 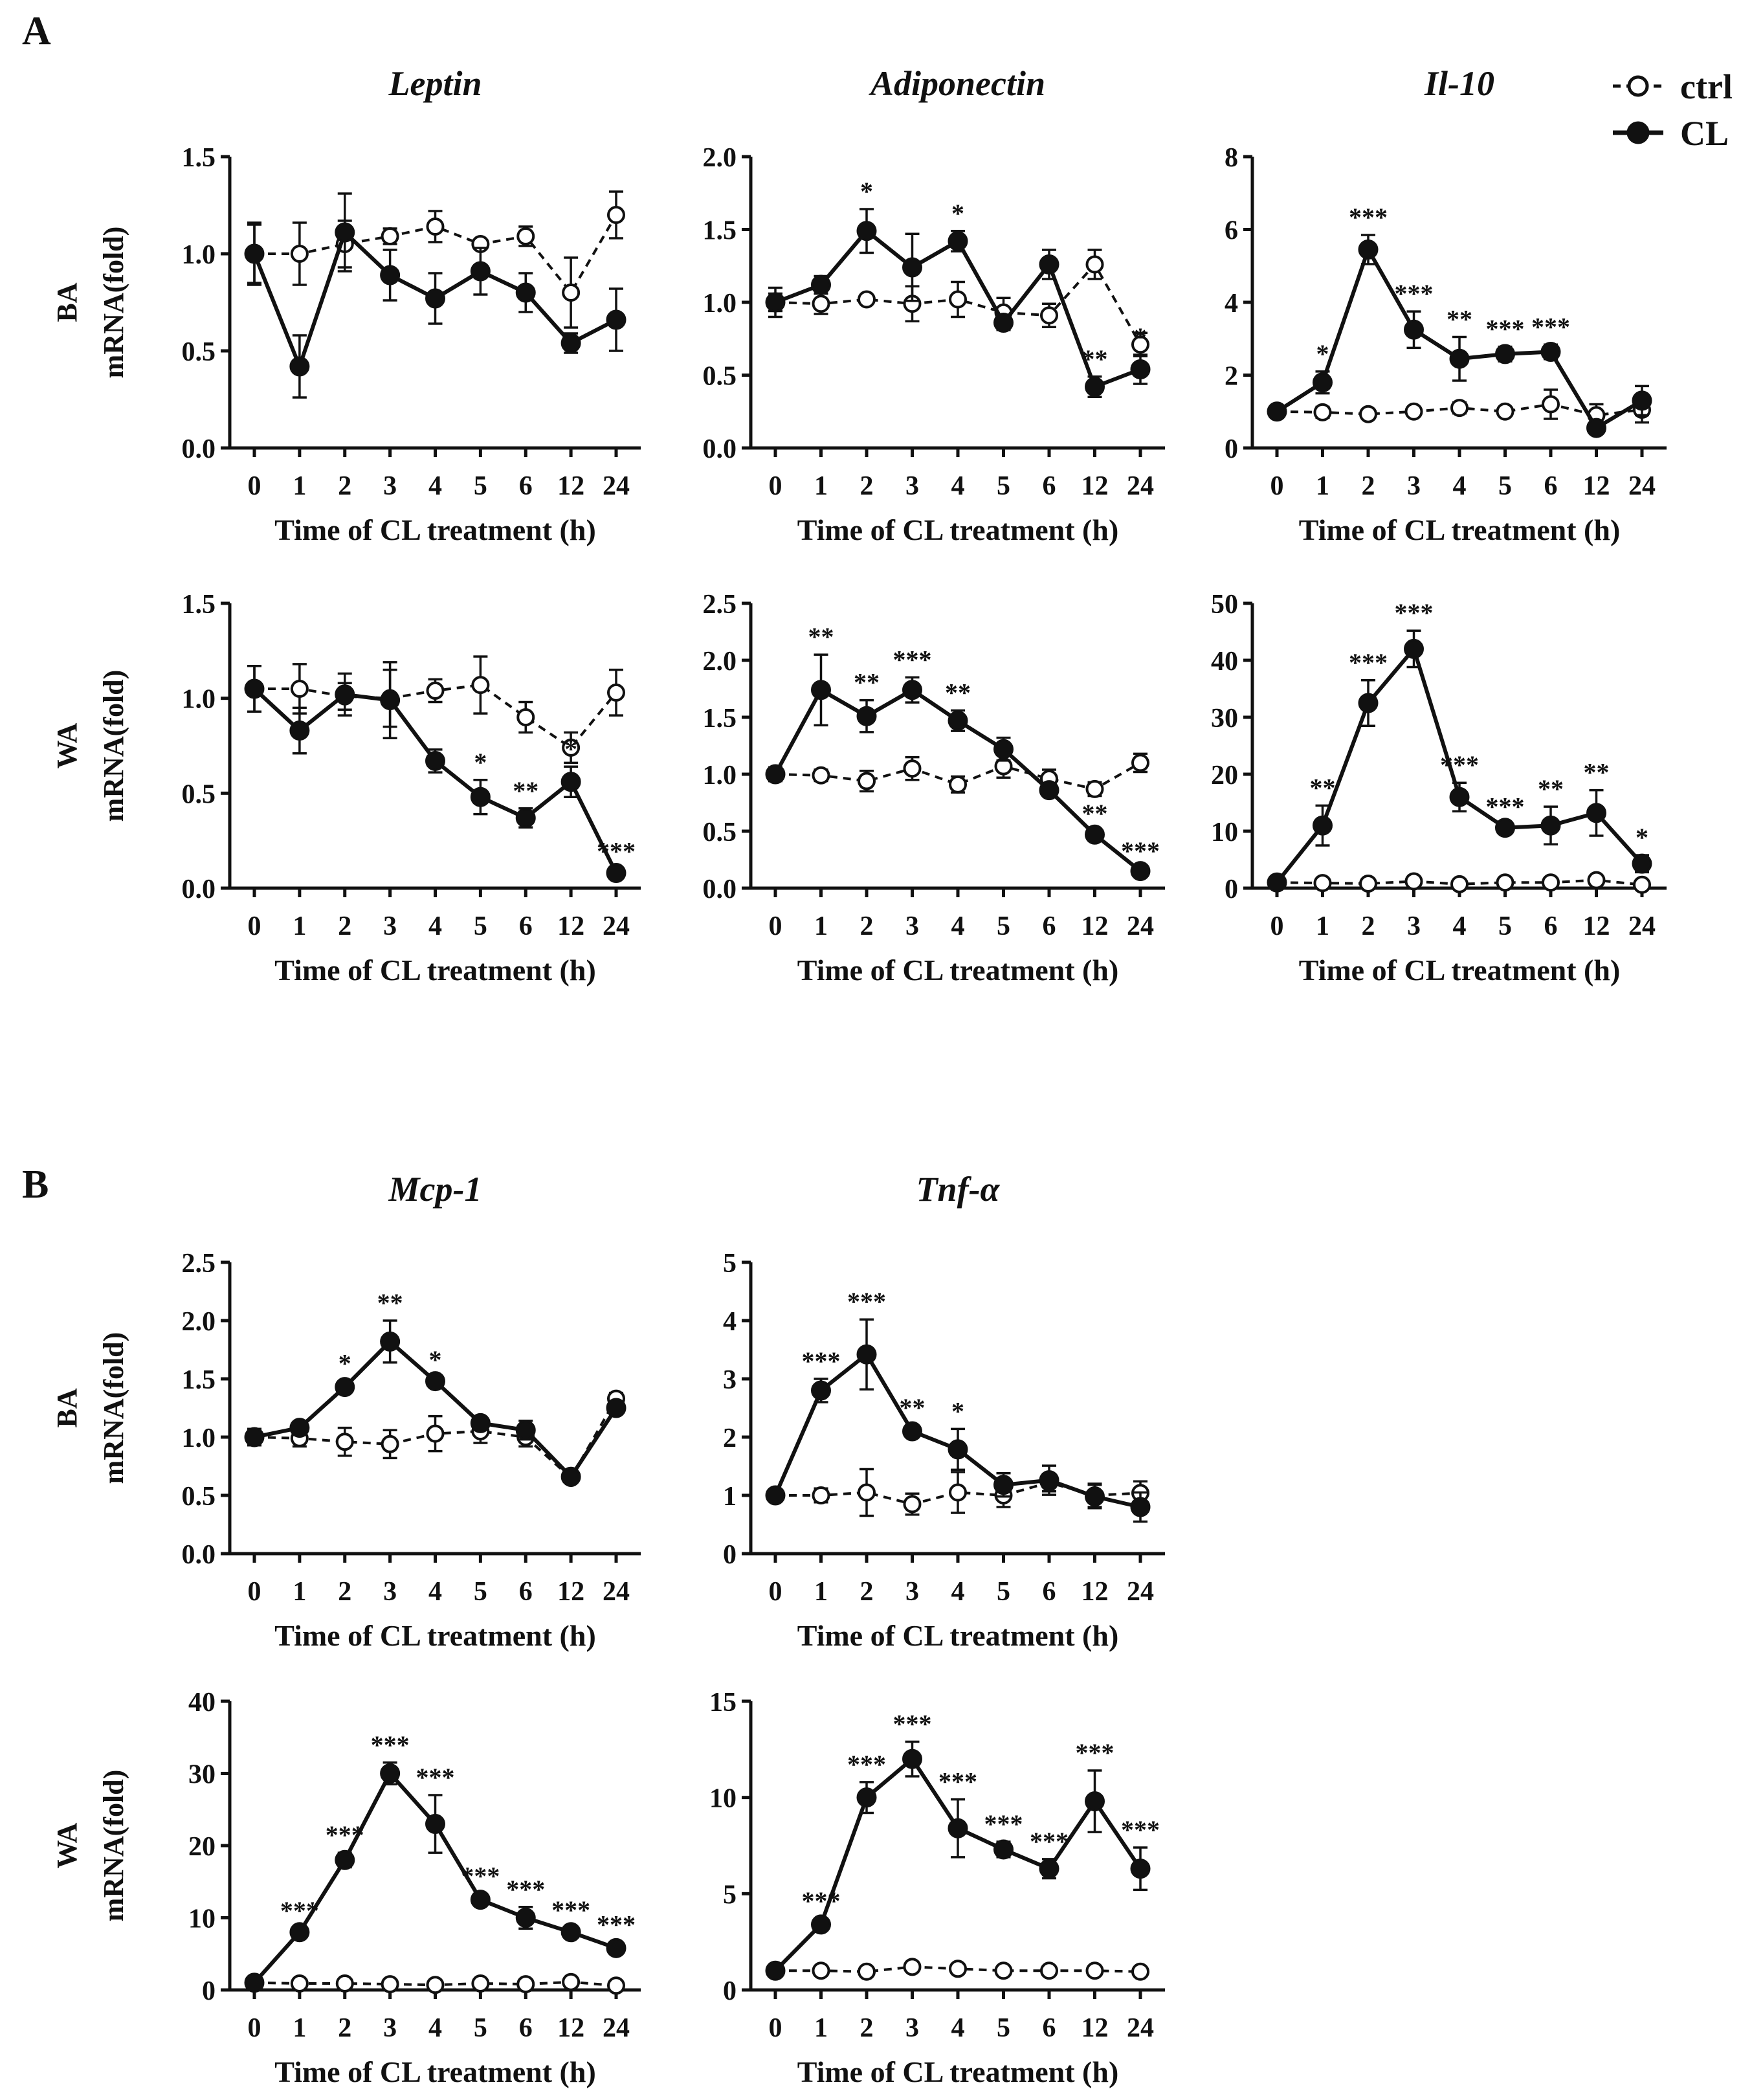 What do you see at coordinates (199, 794) in the screenshot?
I see `y-tick-label: 0.5` at bounding box center [199, 794].